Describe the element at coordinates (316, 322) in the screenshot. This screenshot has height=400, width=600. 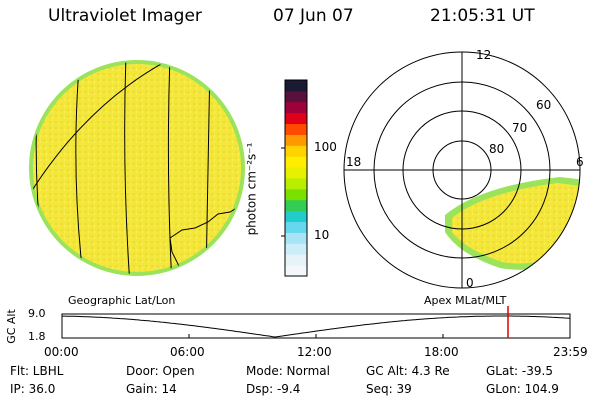
I see `altitude-plot` at that location.